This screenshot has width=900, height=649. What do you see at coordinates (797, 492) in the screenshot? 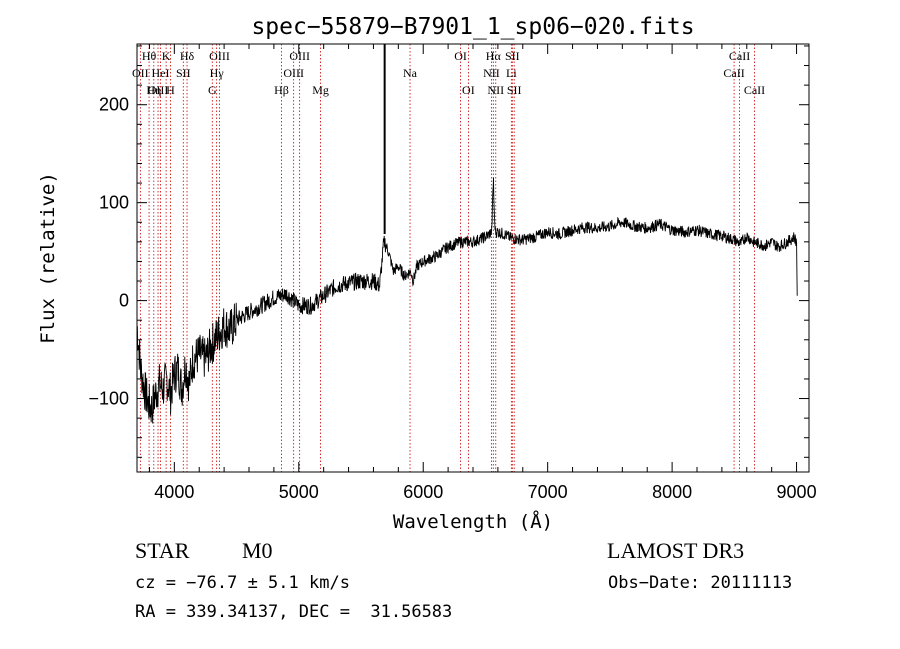
I see `x-tick-label-5: 9000` at bounding box center [797, 492].